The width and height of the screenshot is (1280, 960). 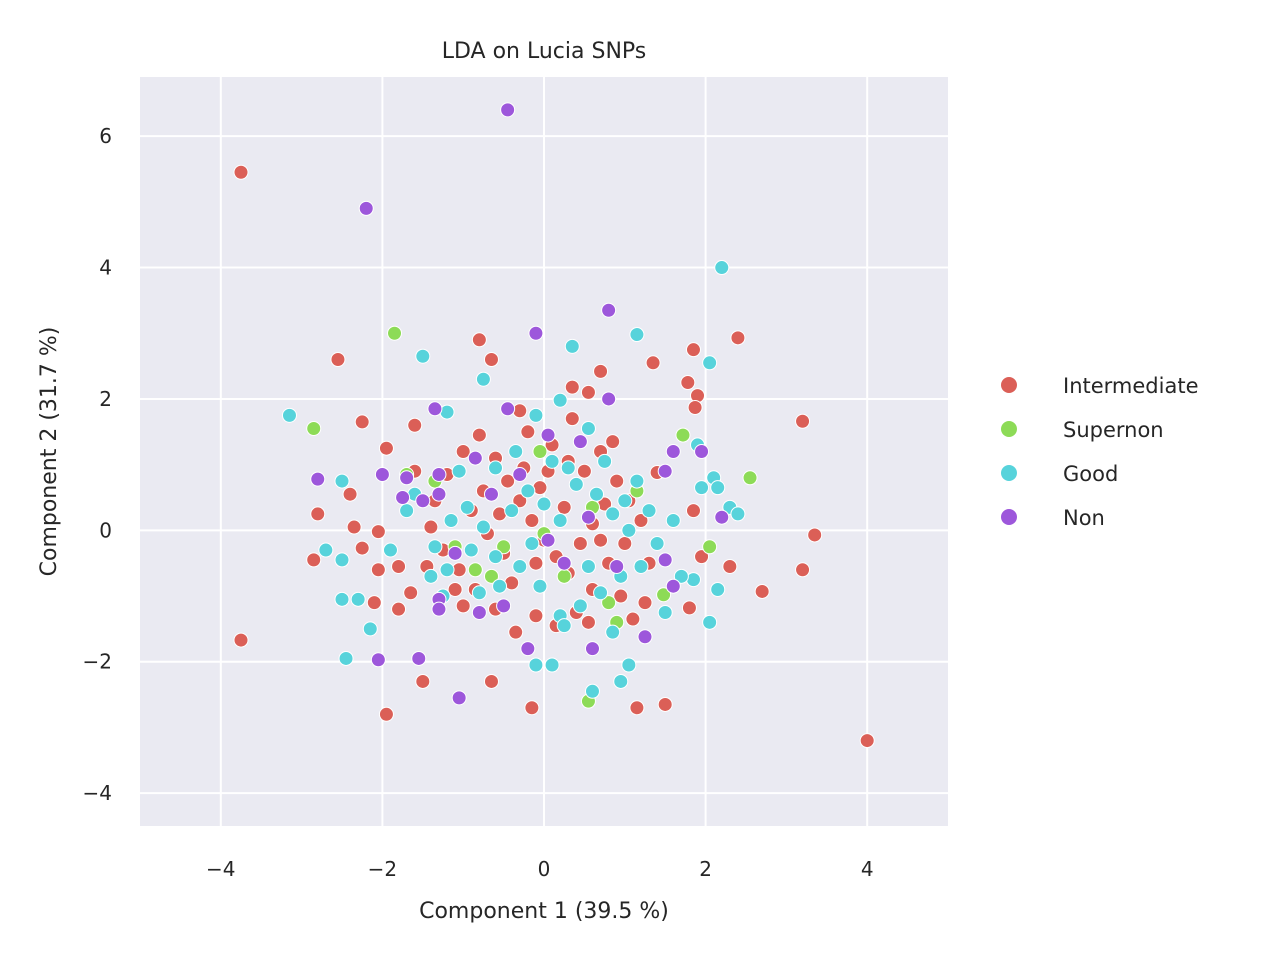 I want to click on x-tick-label: −2, so click(x=382, y=869).